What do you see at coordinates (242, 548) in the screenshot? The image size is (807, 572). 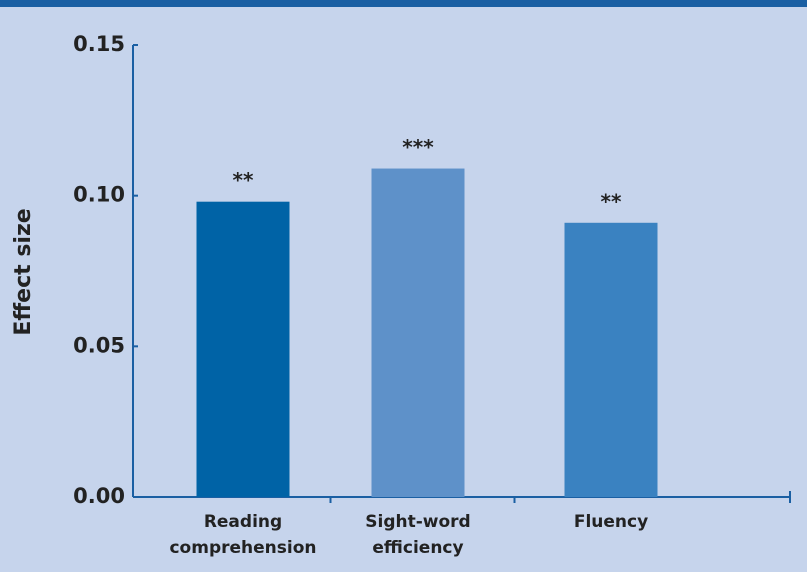 I see `x-tick-label: comprehension` at bounding box center [242, 548].